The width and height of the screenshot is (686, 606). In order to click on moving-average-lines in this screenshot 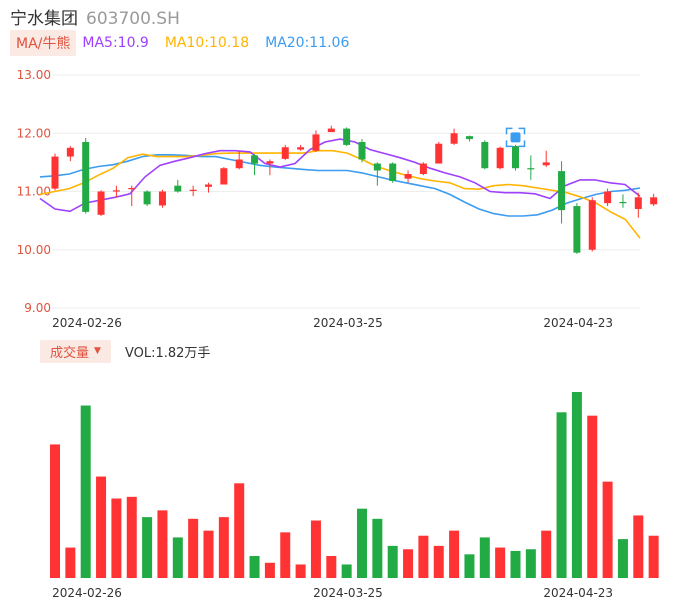, I will do `click(340, 188)`.